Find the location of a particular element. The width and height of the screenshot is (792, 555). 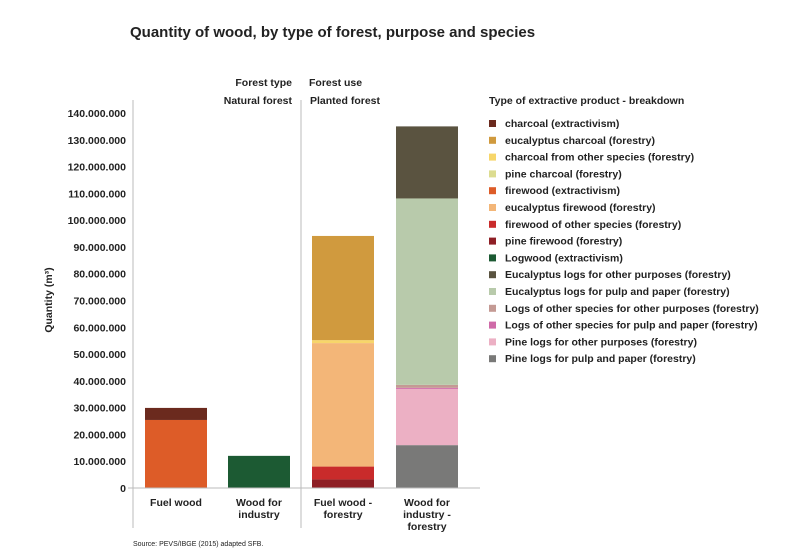

y-tick-label: 0 is located at coordinates (123, 489).